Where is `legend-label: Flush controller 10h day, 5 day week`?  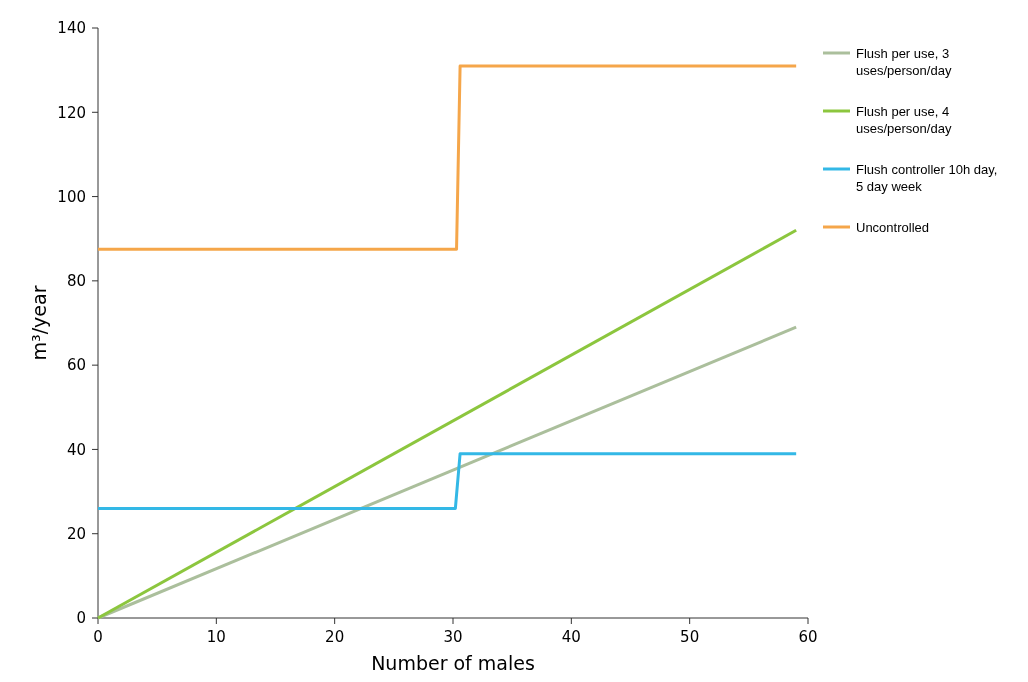 legend-label: Flush controller 10h day, 5 day week is located at coordinates (927, 178).